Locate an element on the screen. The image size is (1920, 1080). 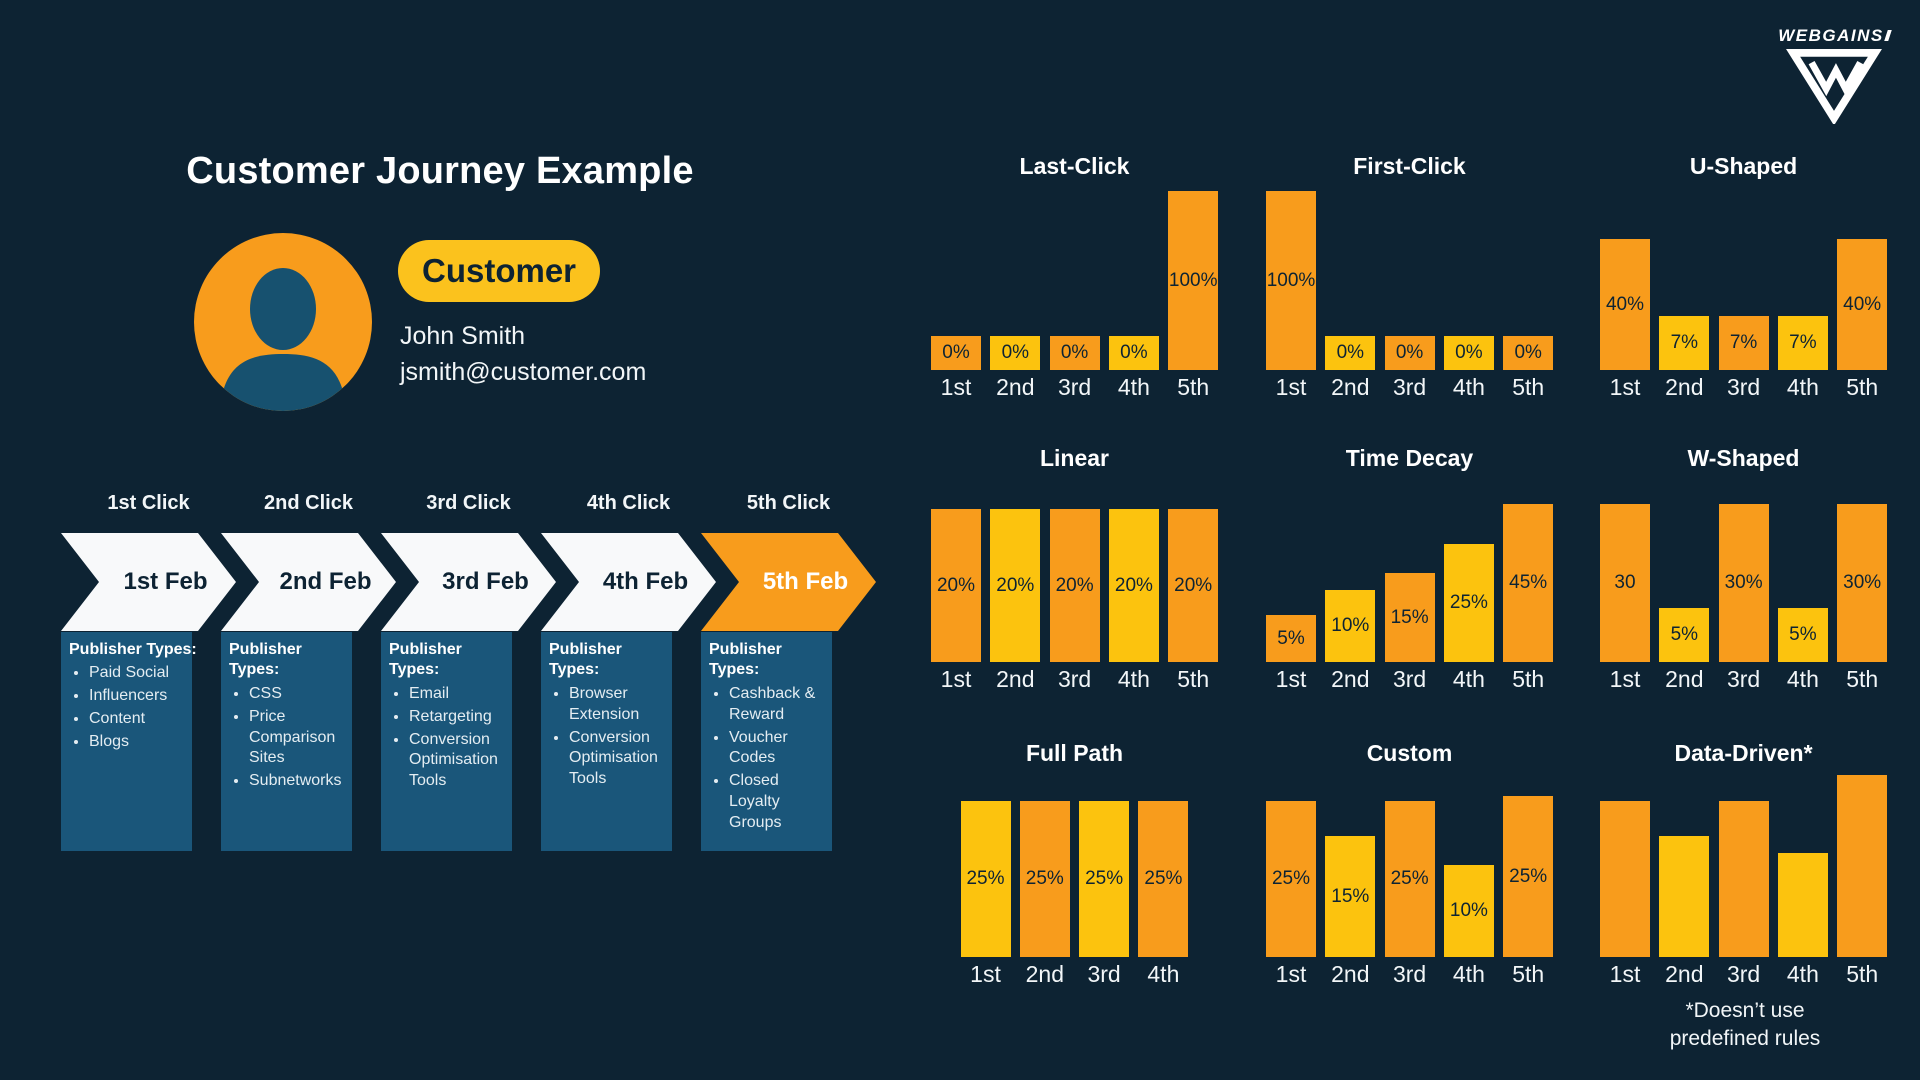
publisher-type-item: Content is located at coordinates (138, 719).